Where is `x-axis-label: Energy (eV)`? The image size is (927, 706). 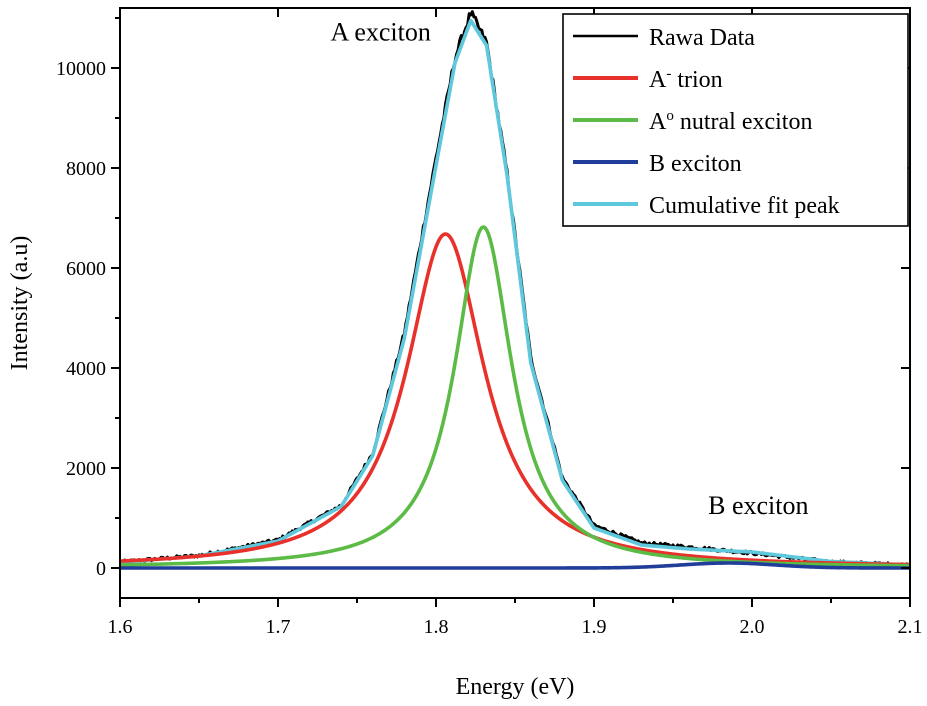
x-axis-label: Energy (eV) is located at coordinates (515, 687).